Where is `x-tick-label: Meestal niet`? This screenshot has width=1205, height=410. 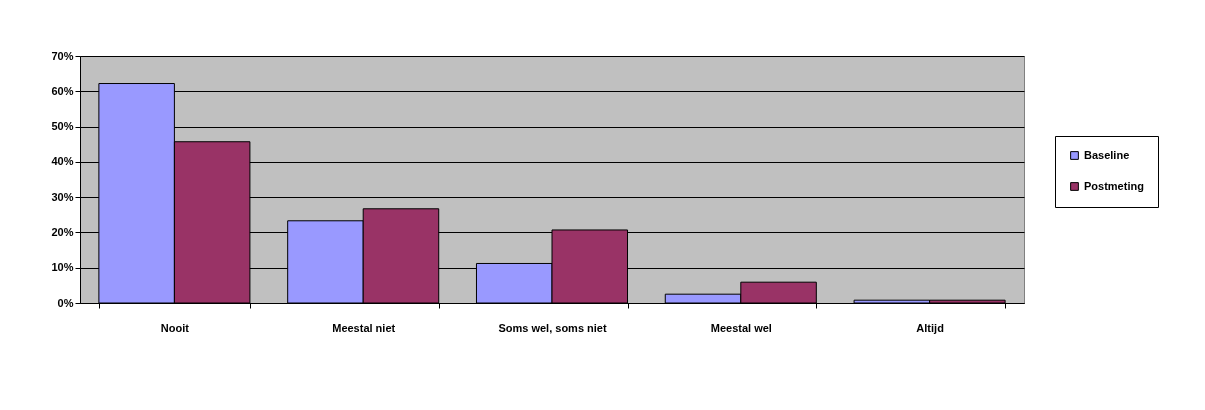
x-tick-label: Meestal niet is located at coordinates (364, 327).